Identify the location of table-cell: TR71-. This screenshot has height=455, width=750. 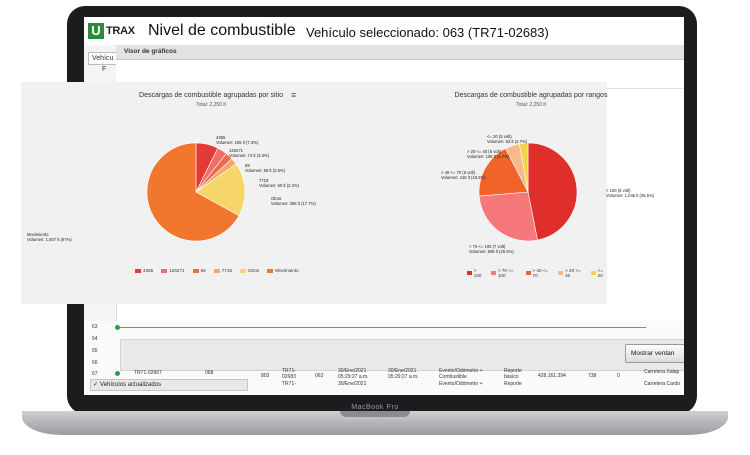
(289, 384).